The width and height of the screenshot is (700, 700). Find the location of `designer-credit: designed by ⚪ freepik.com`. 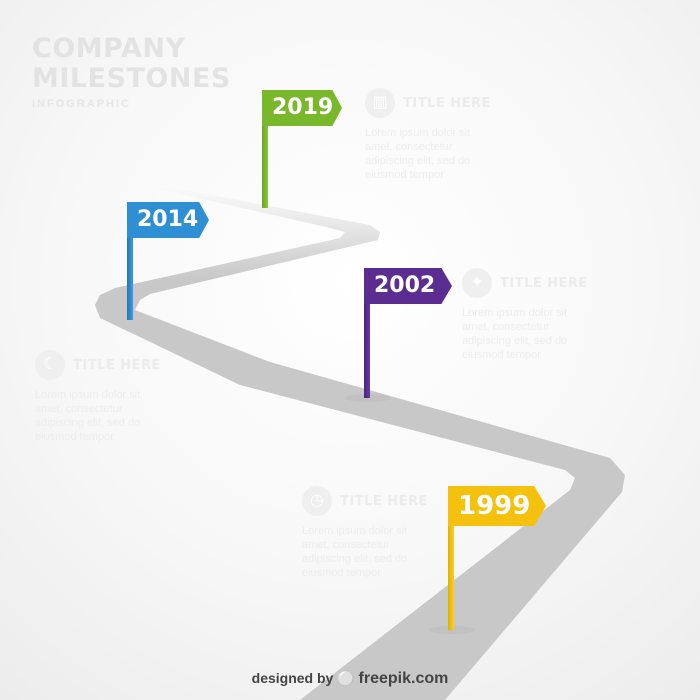

designer-credit: designed by ⚪ freepik.com is located at coordinates (350, 679).